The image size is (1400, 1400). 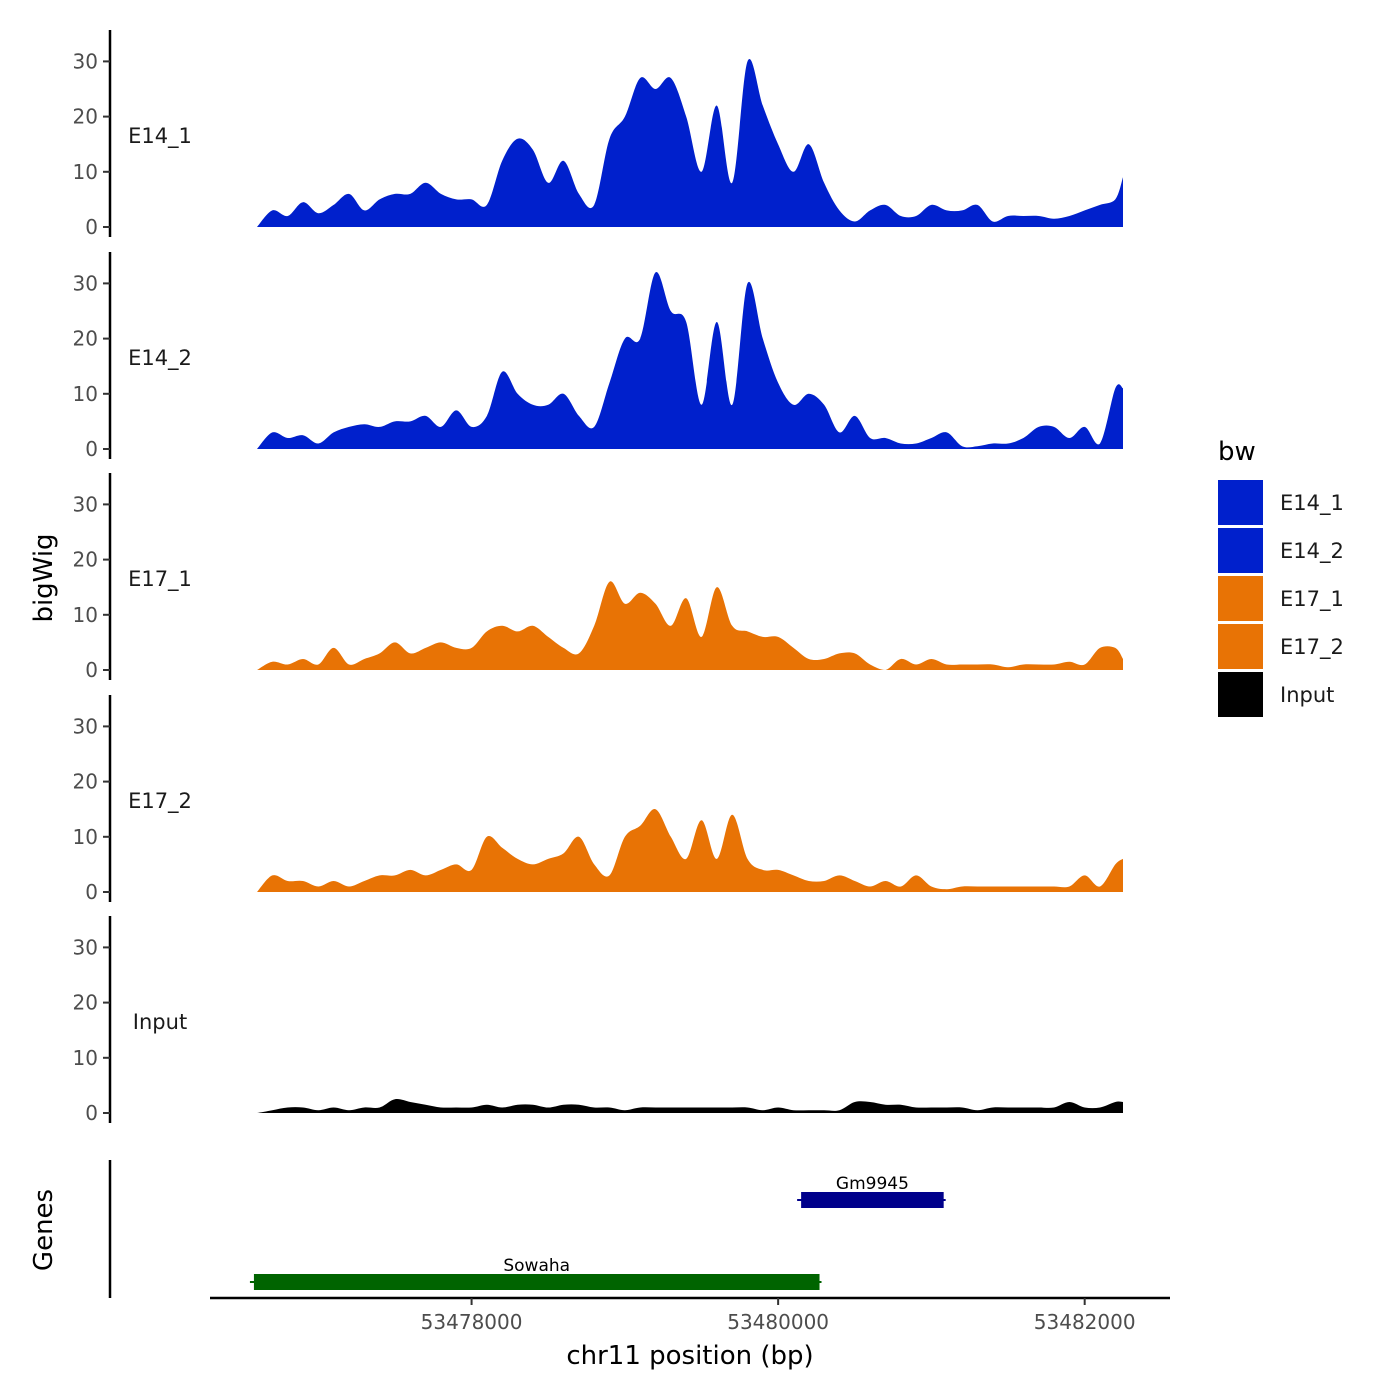 What do you see at coordinates (536, 1266) in the screenshot?
I see `gene-label: Sowaha` at bounding box center [536, 1266].